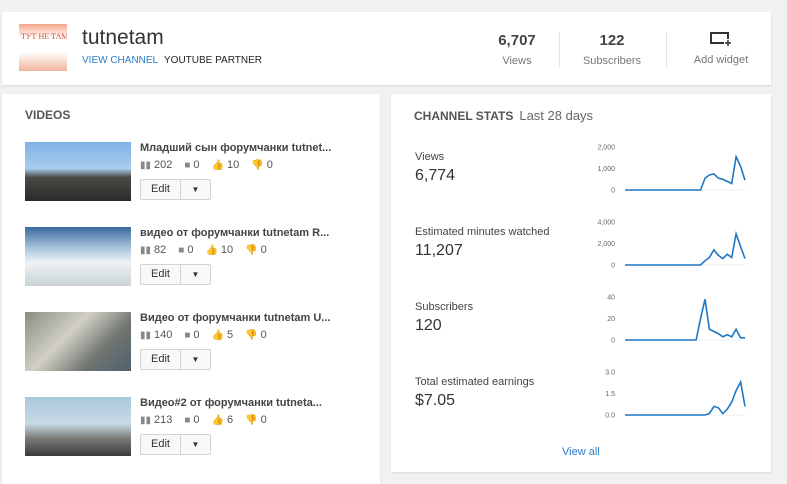 The width and height of the screenshot is (787, 484). I want to click on likes-count: 6, so click(230, 420).